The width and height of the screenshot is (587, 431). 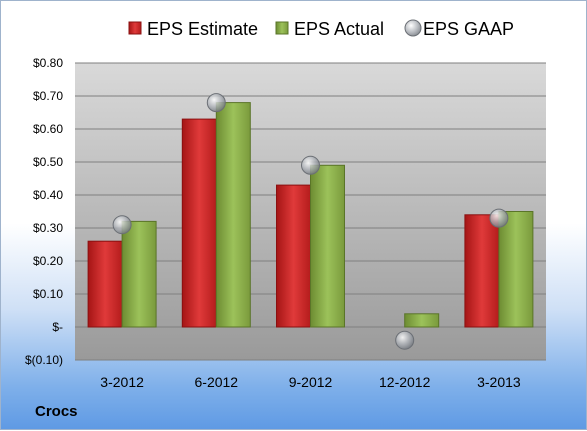 What do you see at coordinates (202, 29) in the screenshot?
I see `legend-label: EPS Estimate` at bounding box center [202, 29].